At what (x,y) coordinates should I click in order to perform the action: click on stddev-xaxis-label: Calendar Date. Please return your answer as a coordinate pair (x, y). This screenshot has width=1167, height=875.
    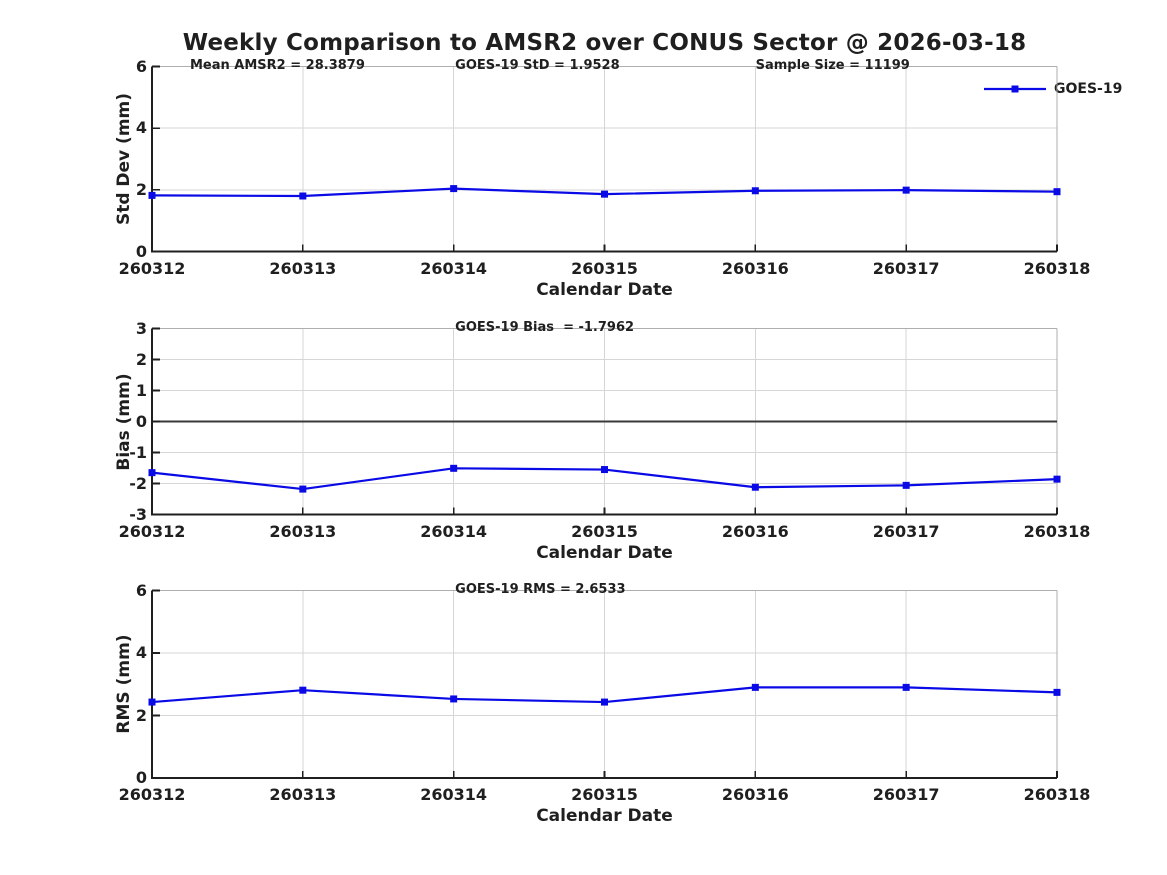
    Looking at the image, I should click on (604, 289).